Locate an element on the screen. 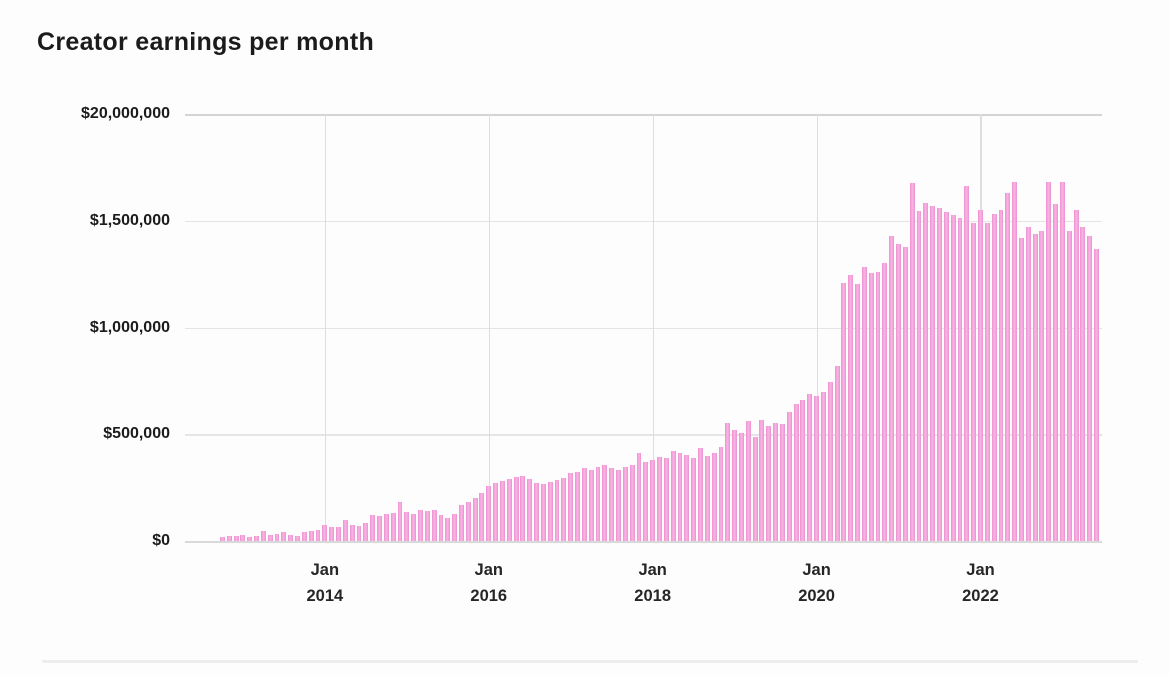  x-tick-label: Jan 2014 is located at coordinates (325, 583).